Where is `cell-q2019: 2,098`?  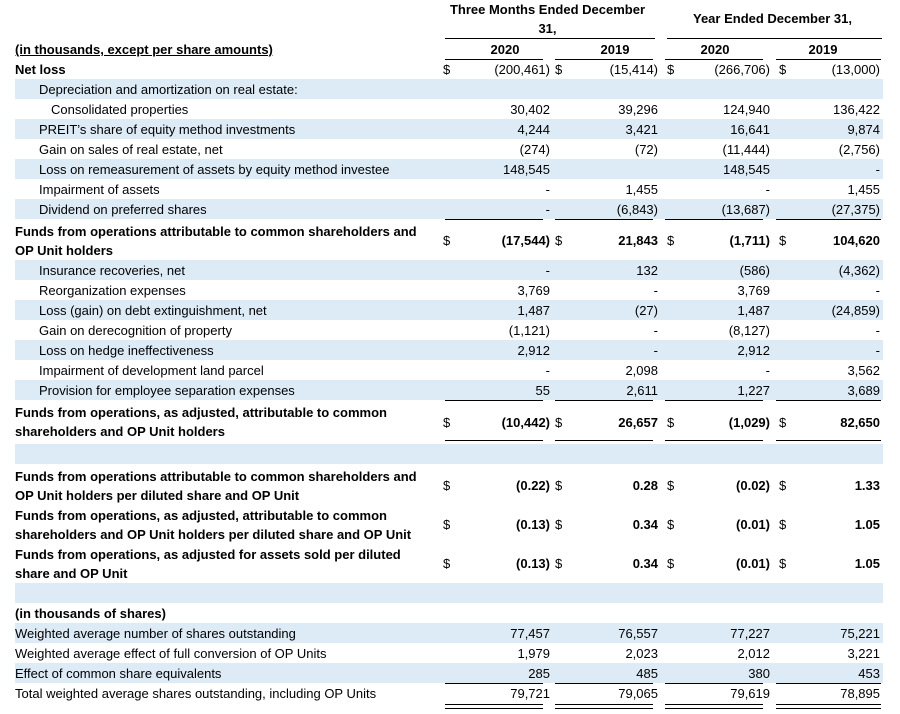
cell-q2019: 2,098 is located at coordinates (641, 370).